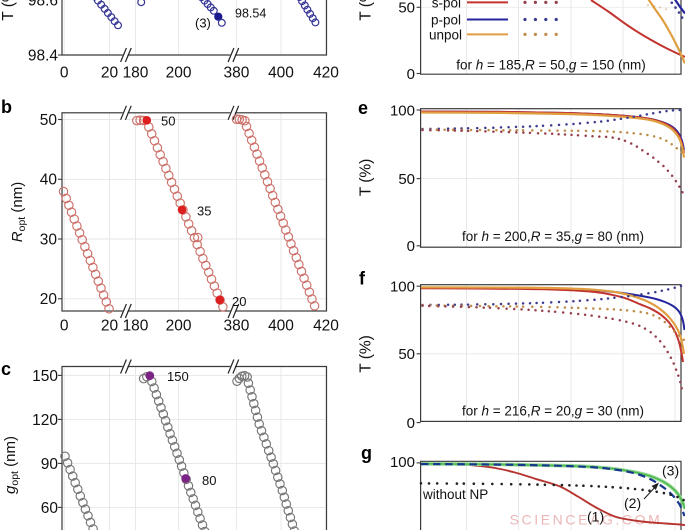 The image size is (685, 530). Describe the element at coordinates (11, 465) in the screenshot. I see `svg-text: gopt (nm)` at that location.